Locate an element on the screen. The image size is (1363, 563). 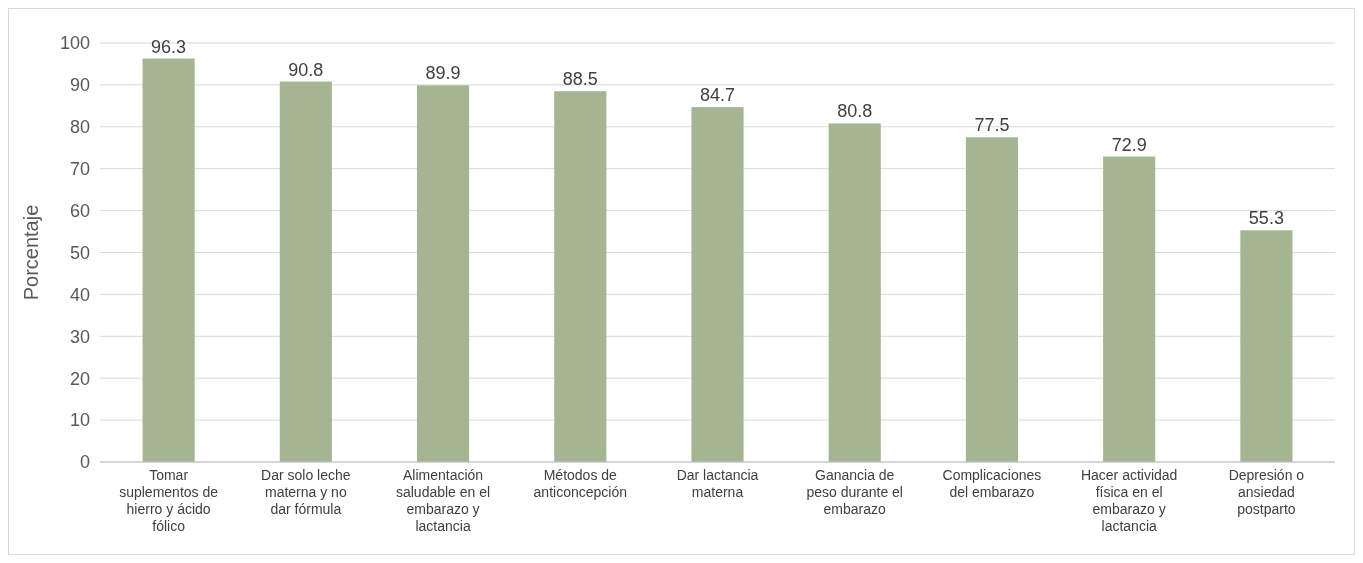
y-tick-label: 10 is located at coordinates (79, 420).